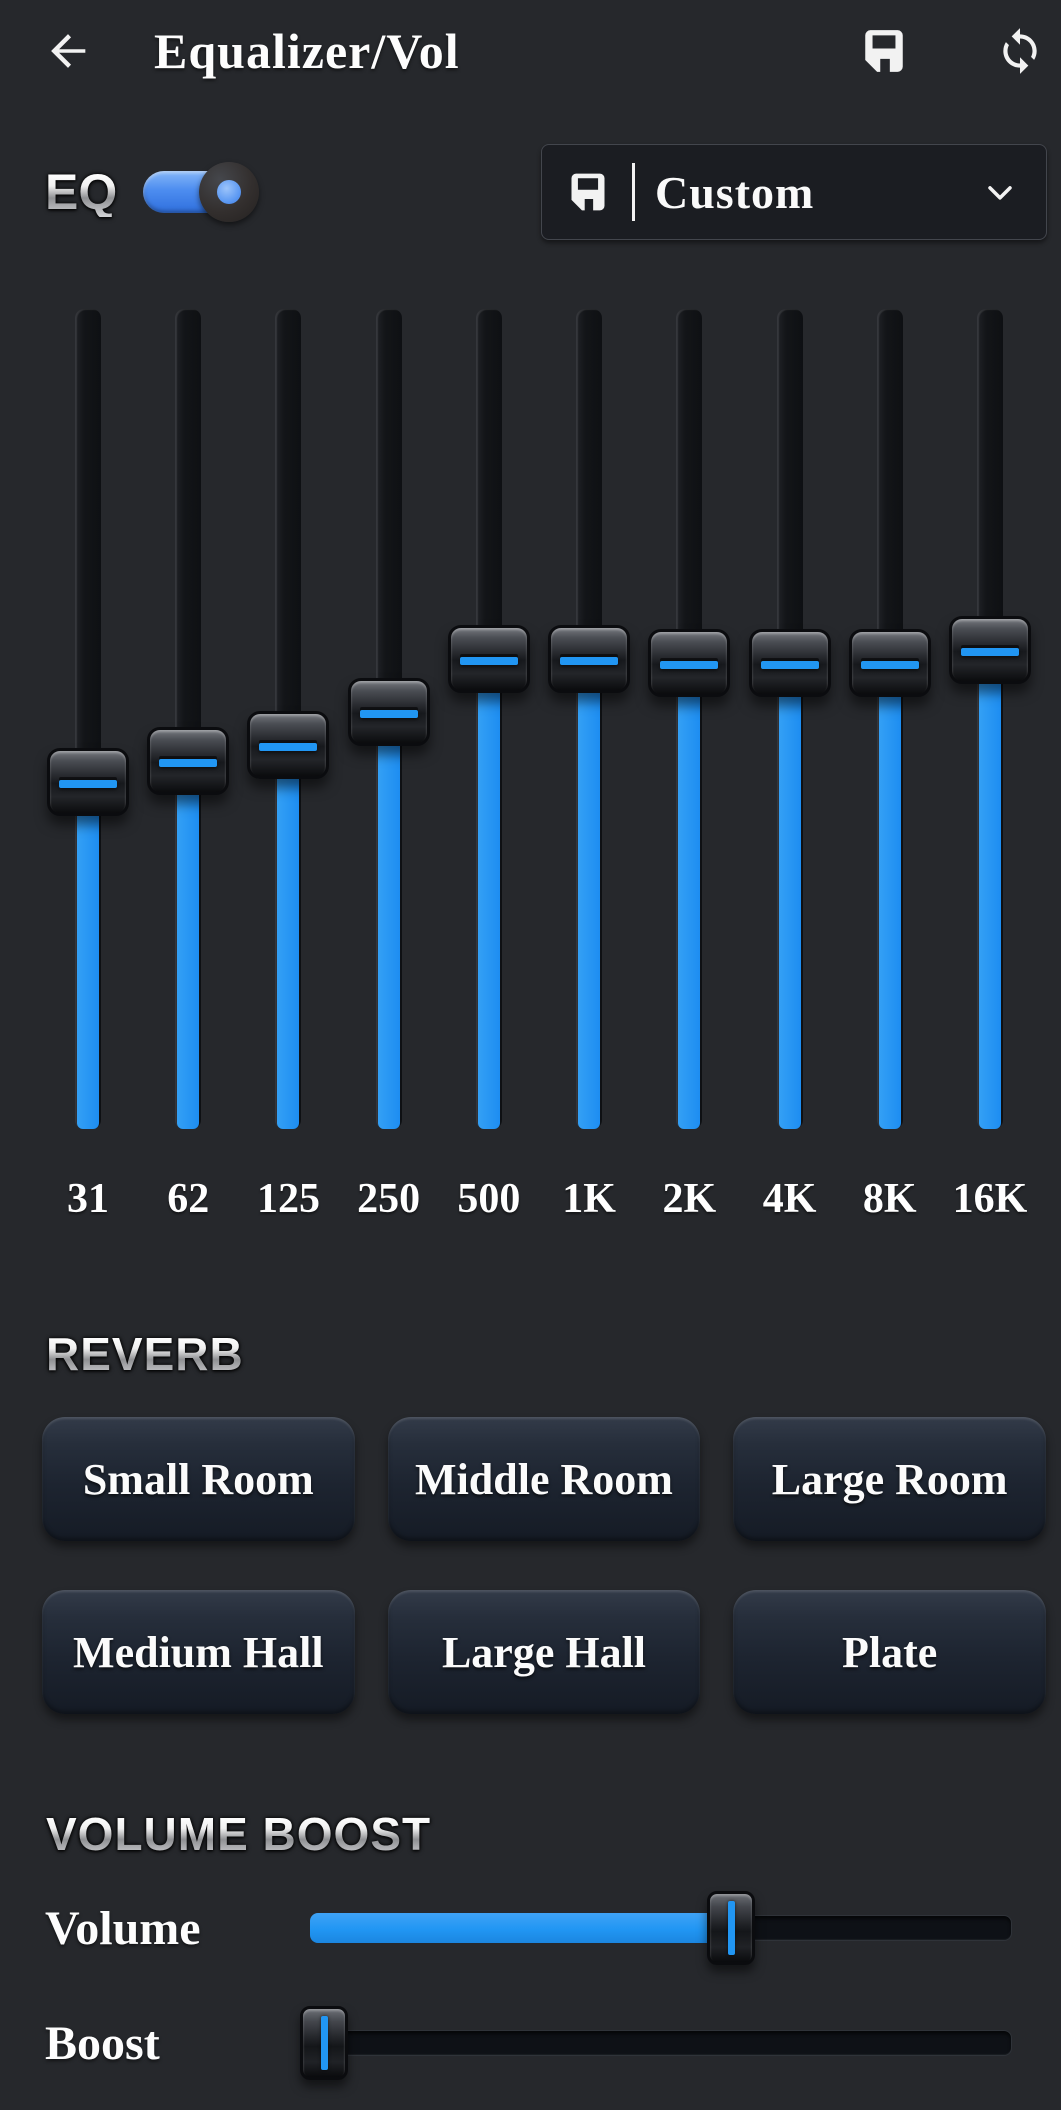 This screenshot has height=2110, width=1061. What do you see at coordinates (689, 1199) in the screenshot?
I see `freq-label: 2K` at bounding box center [689, 1199].